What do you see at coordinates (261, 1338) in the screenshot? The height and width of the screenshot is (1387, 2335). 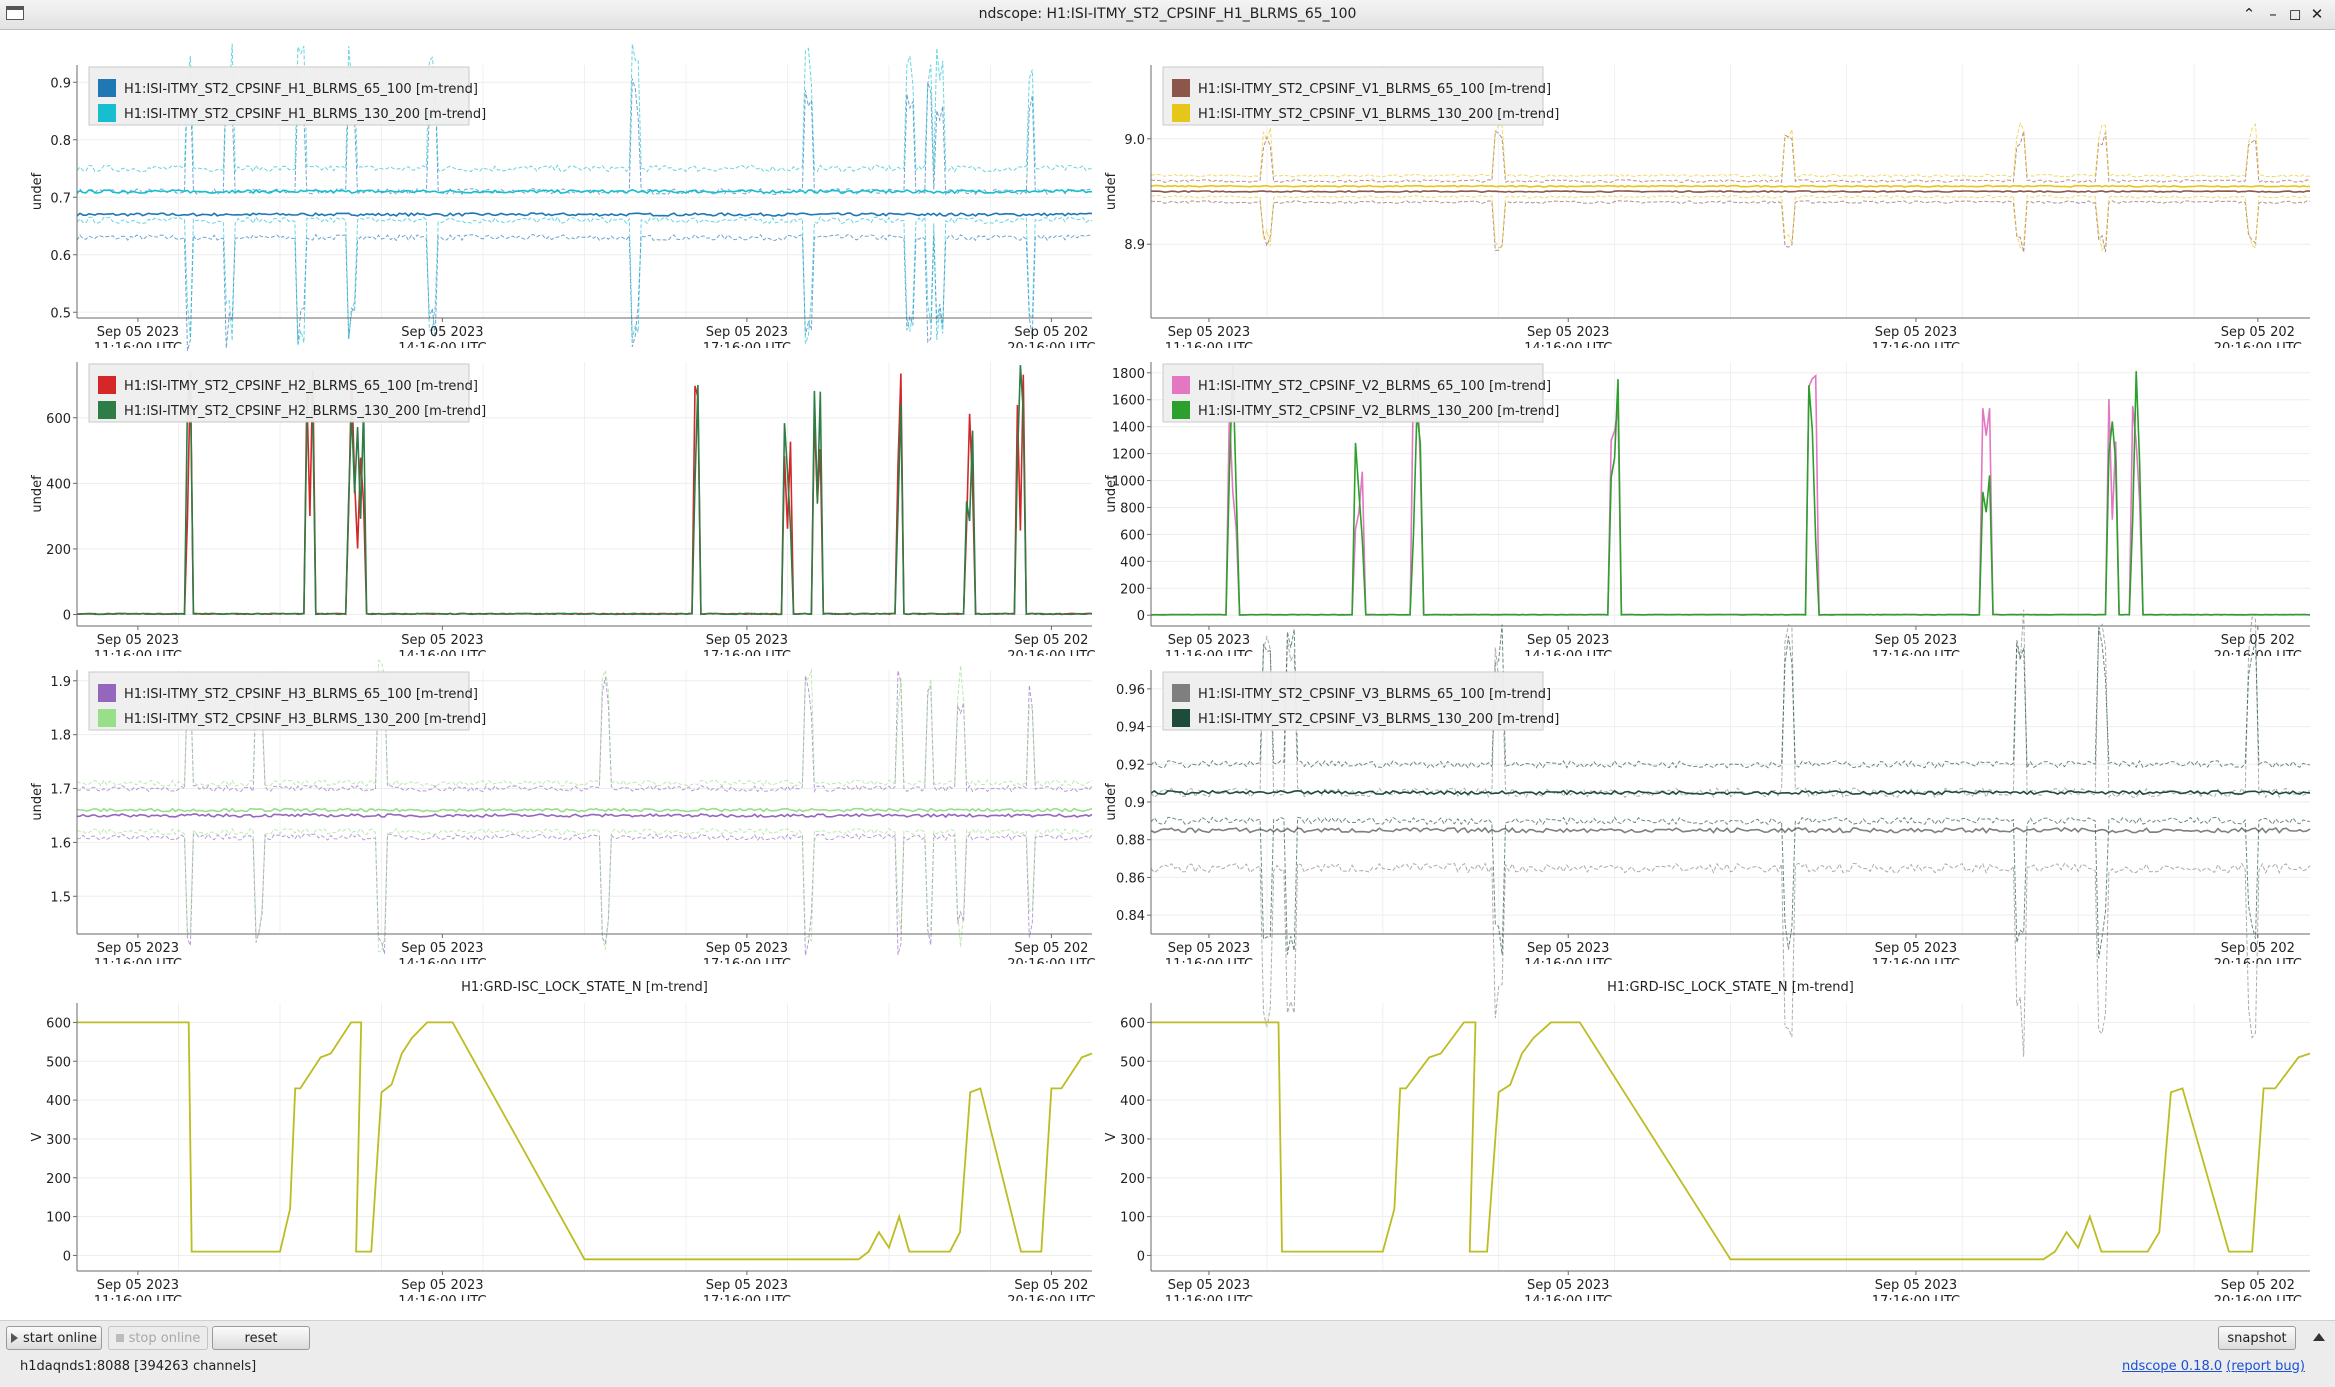 I see `reset-button: reset` at bounding box center [261, 1338].